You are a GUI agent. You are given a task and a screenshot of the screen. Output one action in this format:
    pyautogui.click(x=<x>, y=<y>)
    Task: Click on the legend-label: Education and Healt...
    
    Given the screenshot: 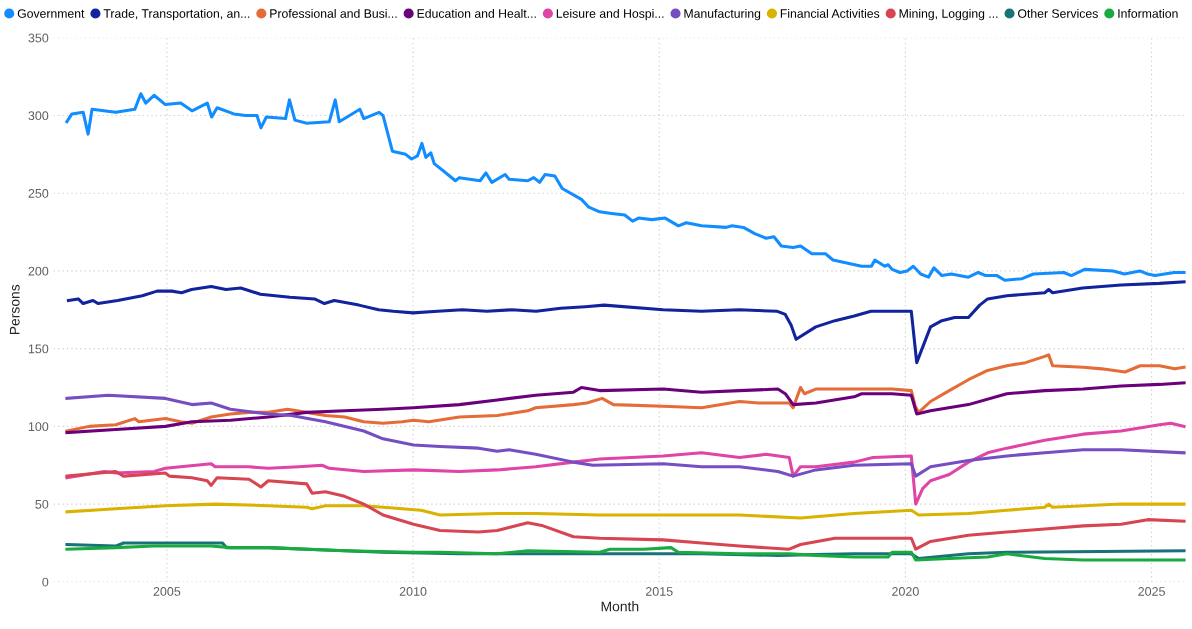 What is the action you would take?
    pyautogui.click(x=476, y=13)
    